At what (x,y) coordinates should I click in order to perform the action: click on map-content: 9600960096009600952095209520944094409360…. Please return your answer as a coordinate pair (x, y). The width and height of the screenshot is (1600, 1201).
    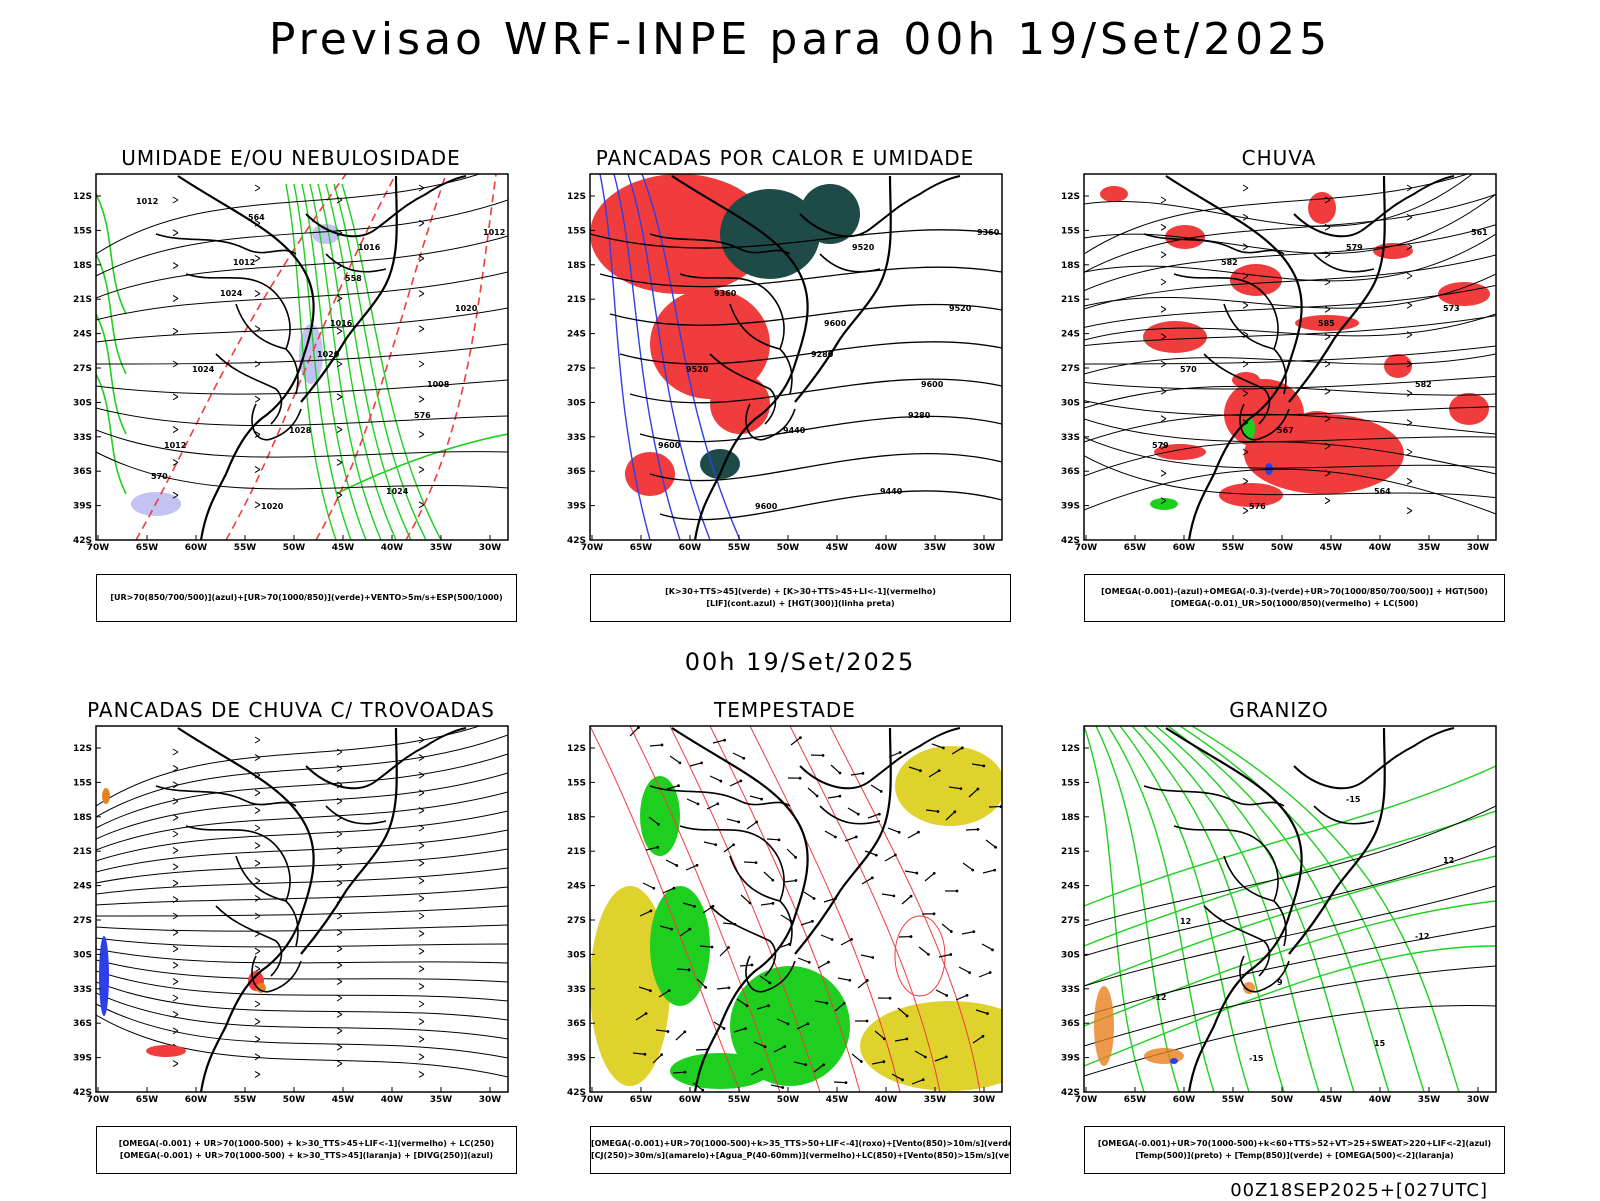
    Looking at the image, I should click on (796, 357).